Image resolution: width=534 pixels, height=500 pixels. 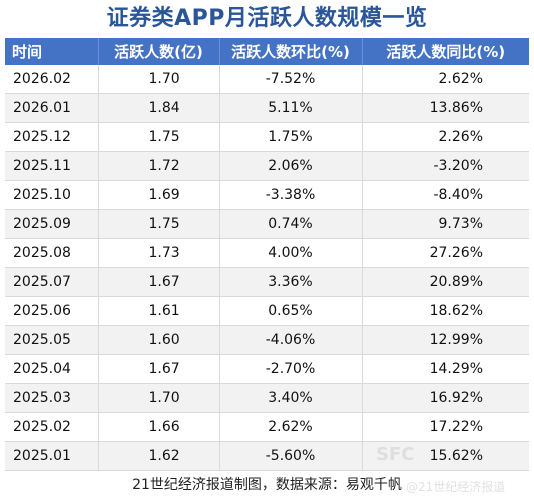 What do you see at coordinates (52, 195) in the screenshot?
I see `cell-month: 2025.10` at bounding box center [52, 195].